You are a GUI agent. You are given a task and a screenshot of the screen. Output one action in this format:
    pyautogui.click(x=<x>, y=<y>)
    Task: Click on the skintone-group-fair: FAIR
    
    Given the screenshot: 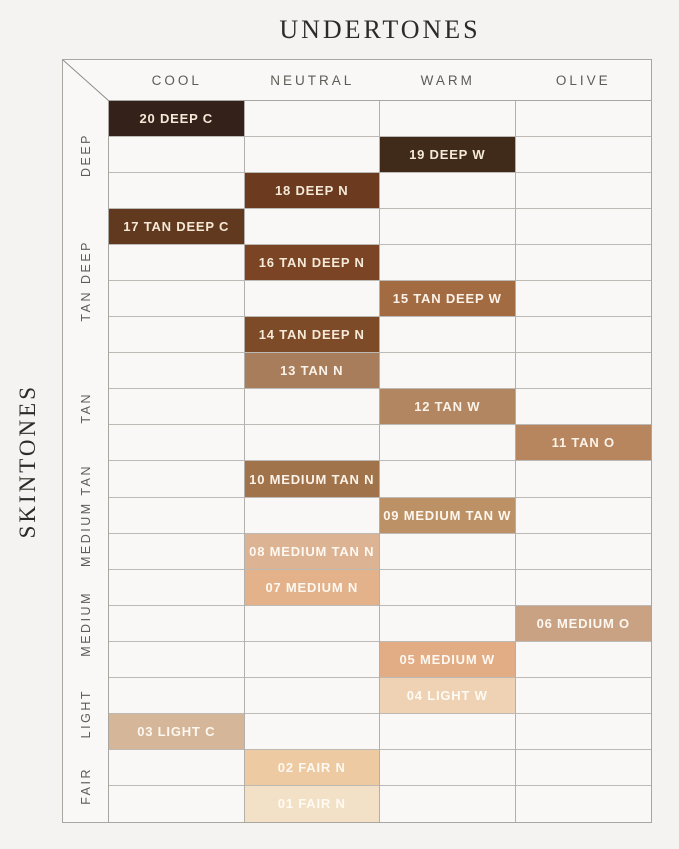 What is the action you would take?
    pyautogui.click(x=85, y=786)
    